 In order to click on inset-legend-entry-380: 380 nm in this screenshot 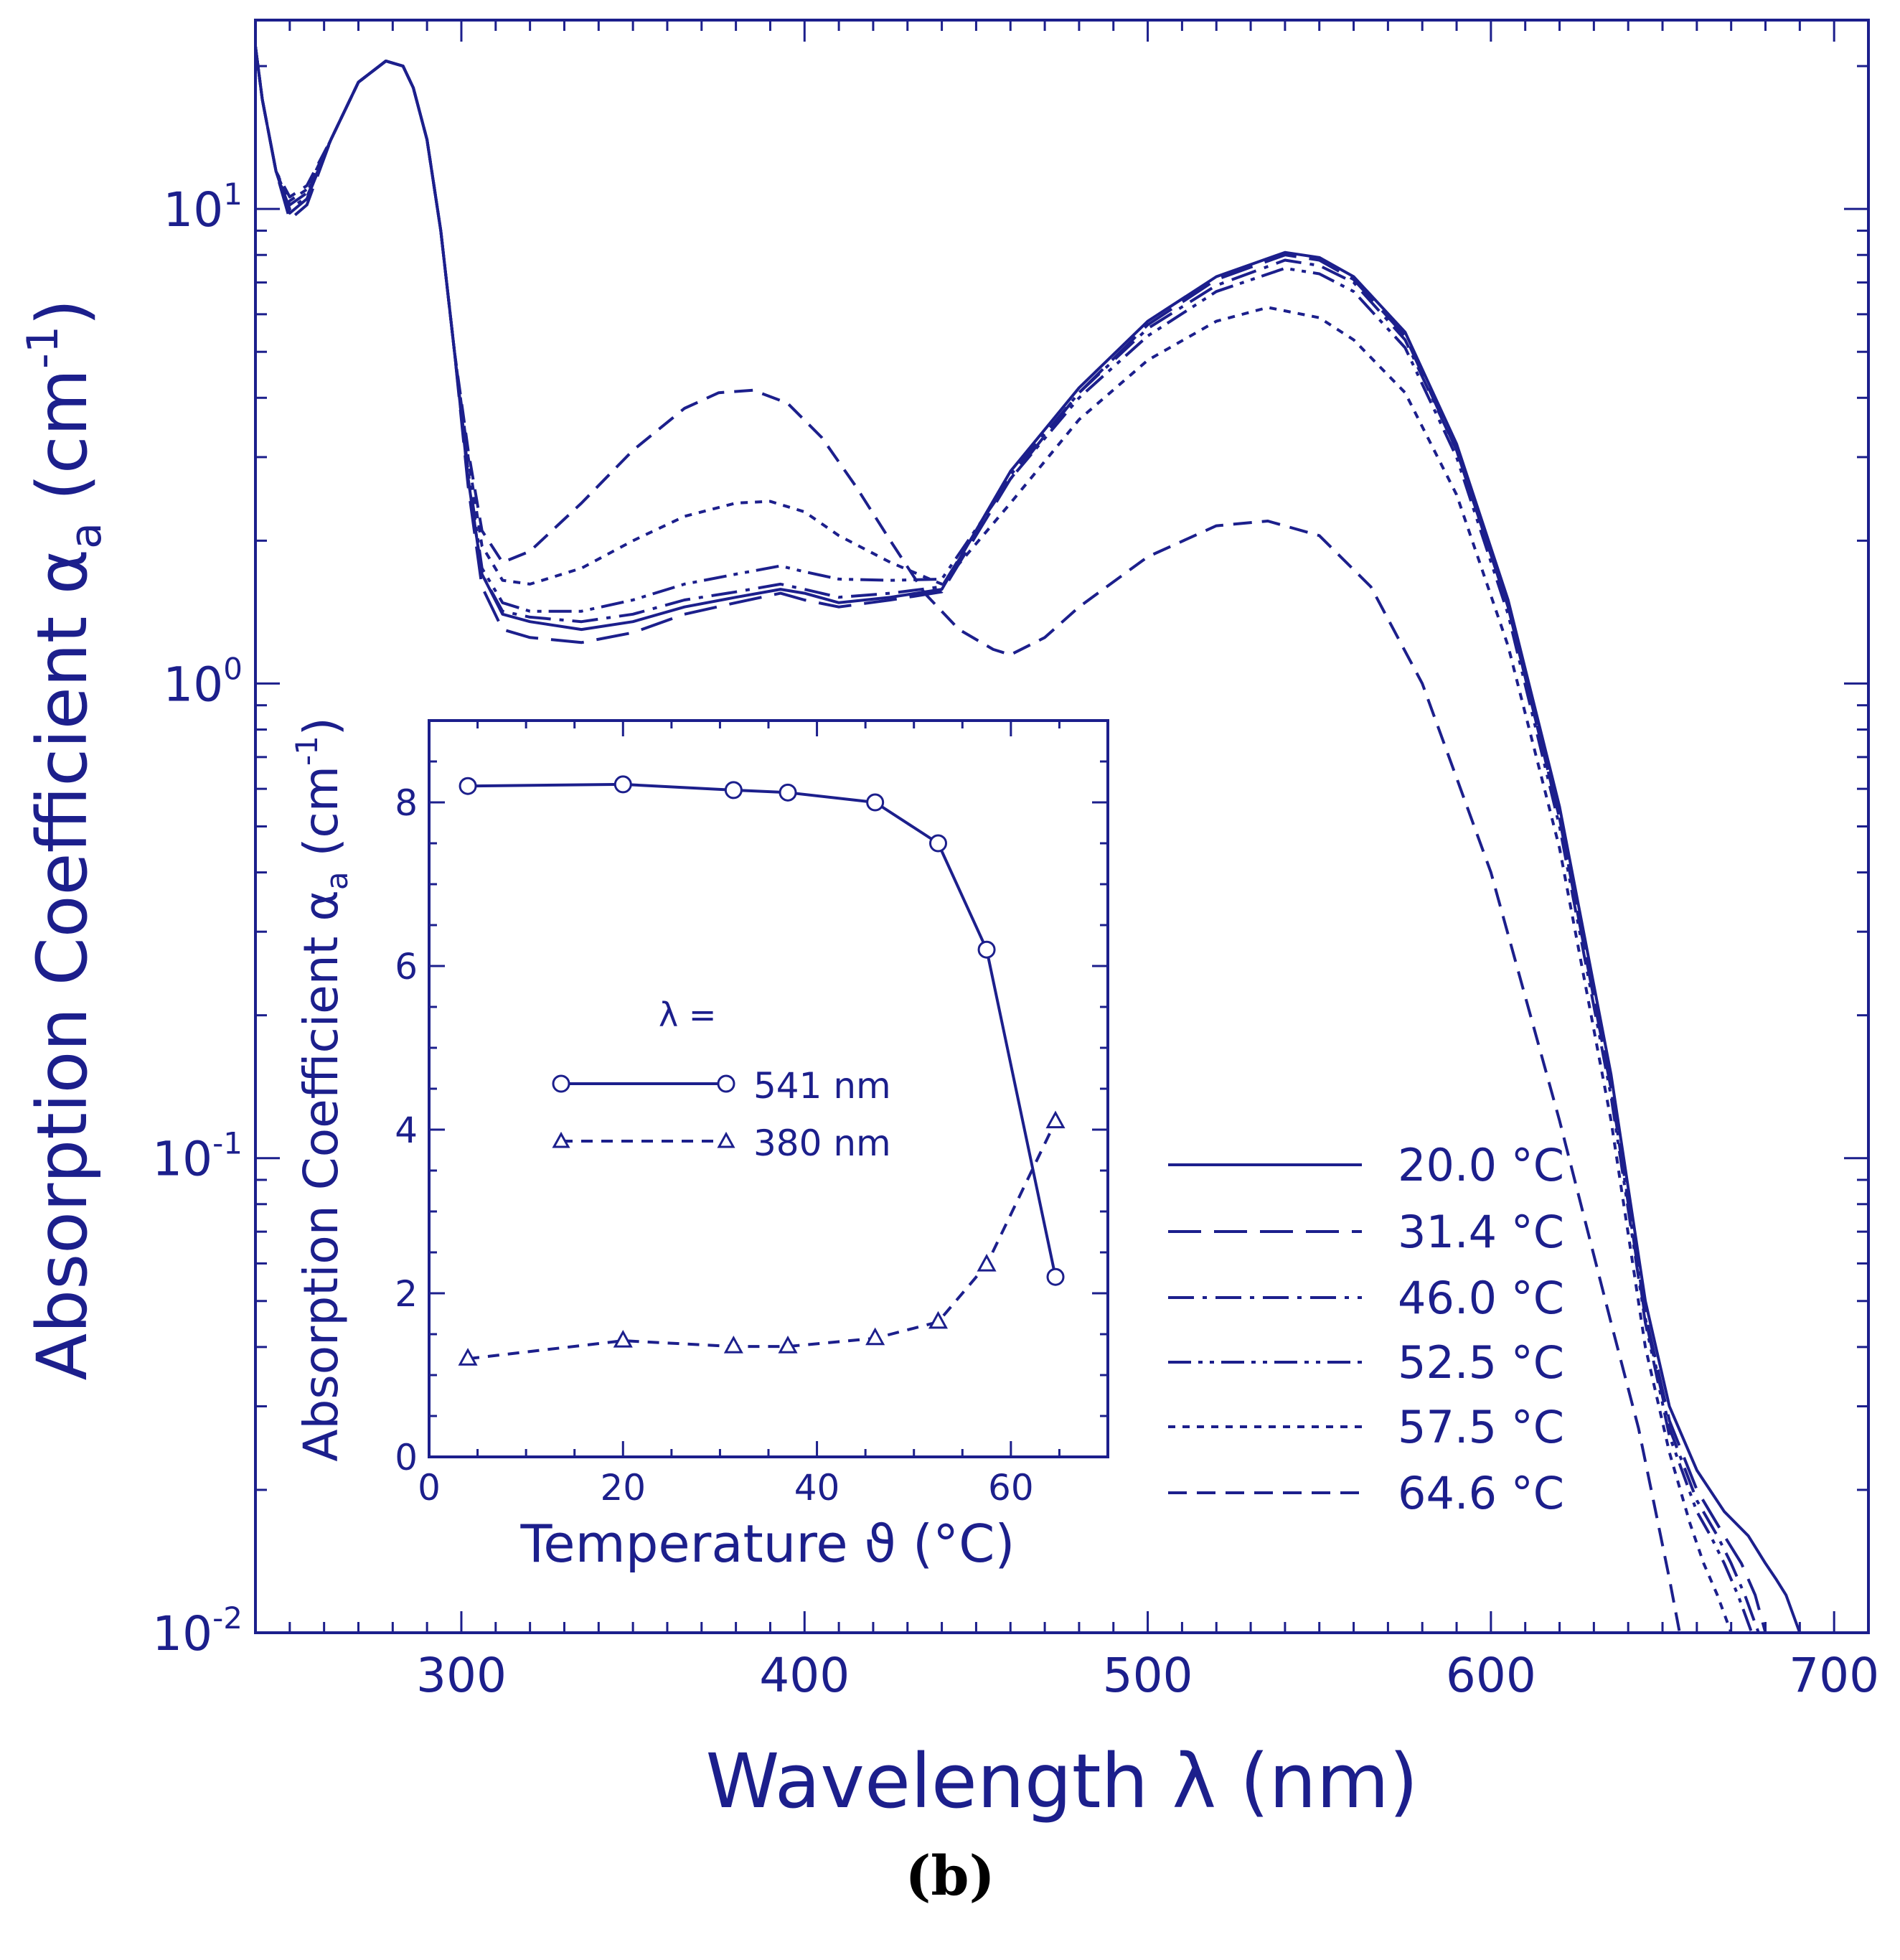, I will do `click(721, 1143)`.